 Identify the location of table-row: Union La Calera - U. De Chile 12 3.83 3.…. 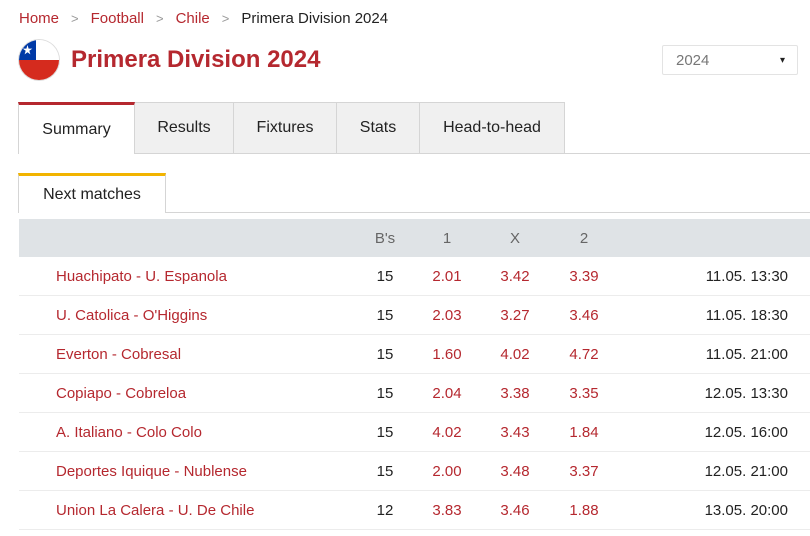
(414, 510).